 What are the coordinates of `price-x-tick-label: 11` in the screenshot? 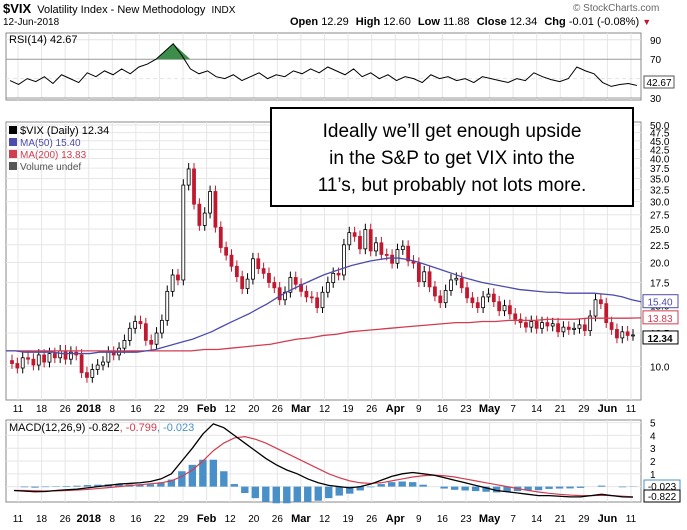 It's located at (631, 409).